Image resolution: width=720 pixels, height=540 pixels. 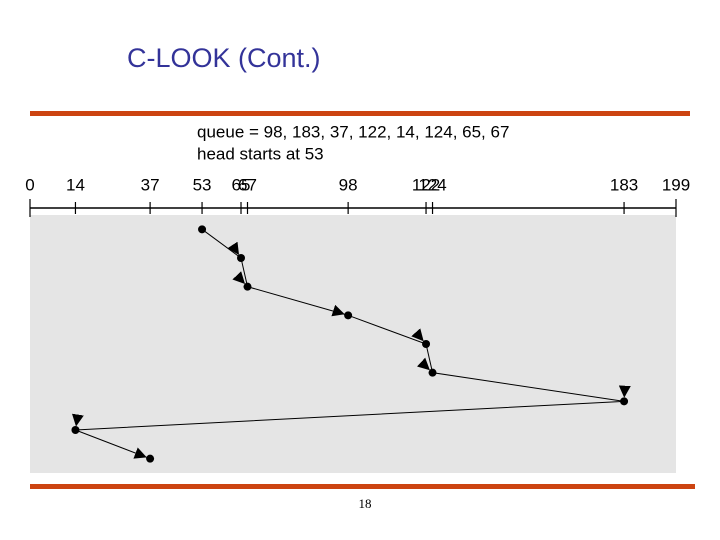 What do you see at coordinates (426, 184) in the screenshot?
I see `x-tick-label: 122` at bounding box center [426, 184].